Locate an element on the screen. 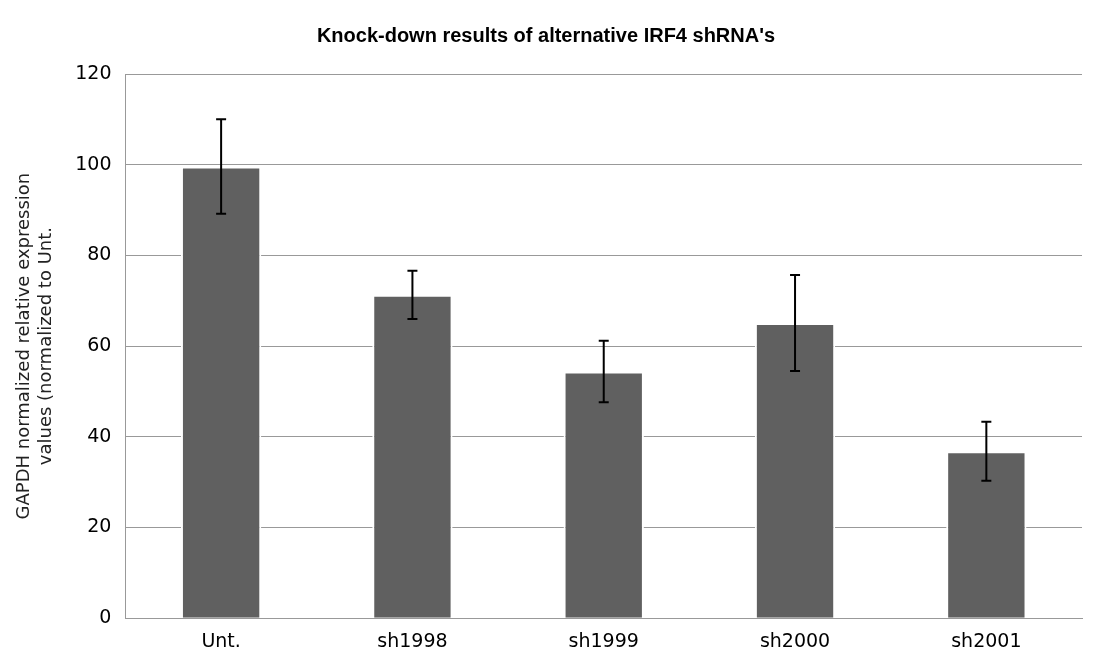  x-tick-label: sh2000 is located at coordinates (795, 639).